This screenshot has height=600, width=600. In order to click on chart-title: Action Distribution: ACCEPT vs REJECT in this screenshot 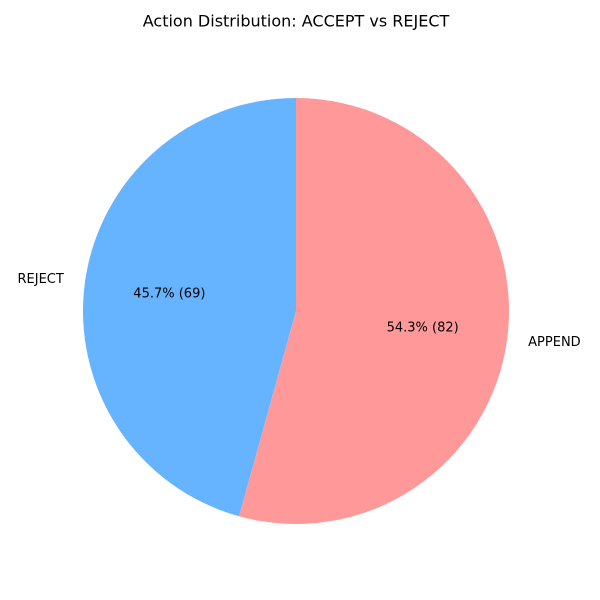, I will do `click(296, 21)`.